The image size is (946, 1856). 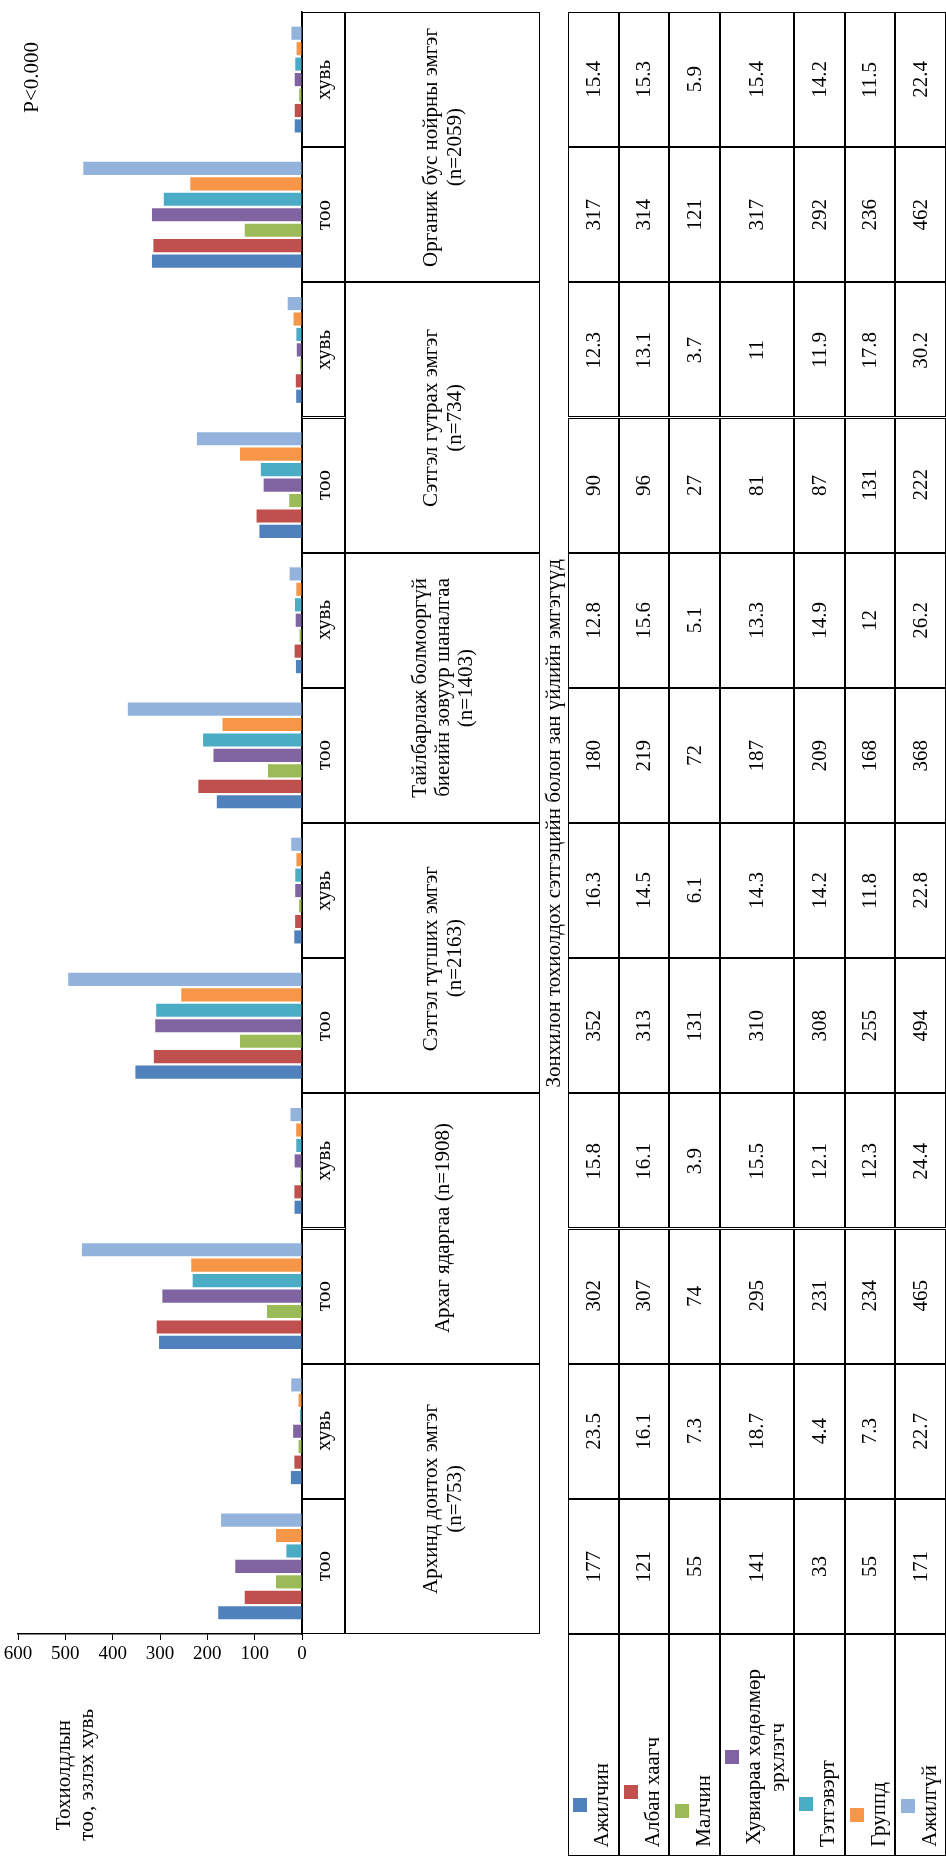 What do you see at coordinates (592, 1025) in the screenshot?
I see `data-label: 352` at bounding box center [592, 1025].